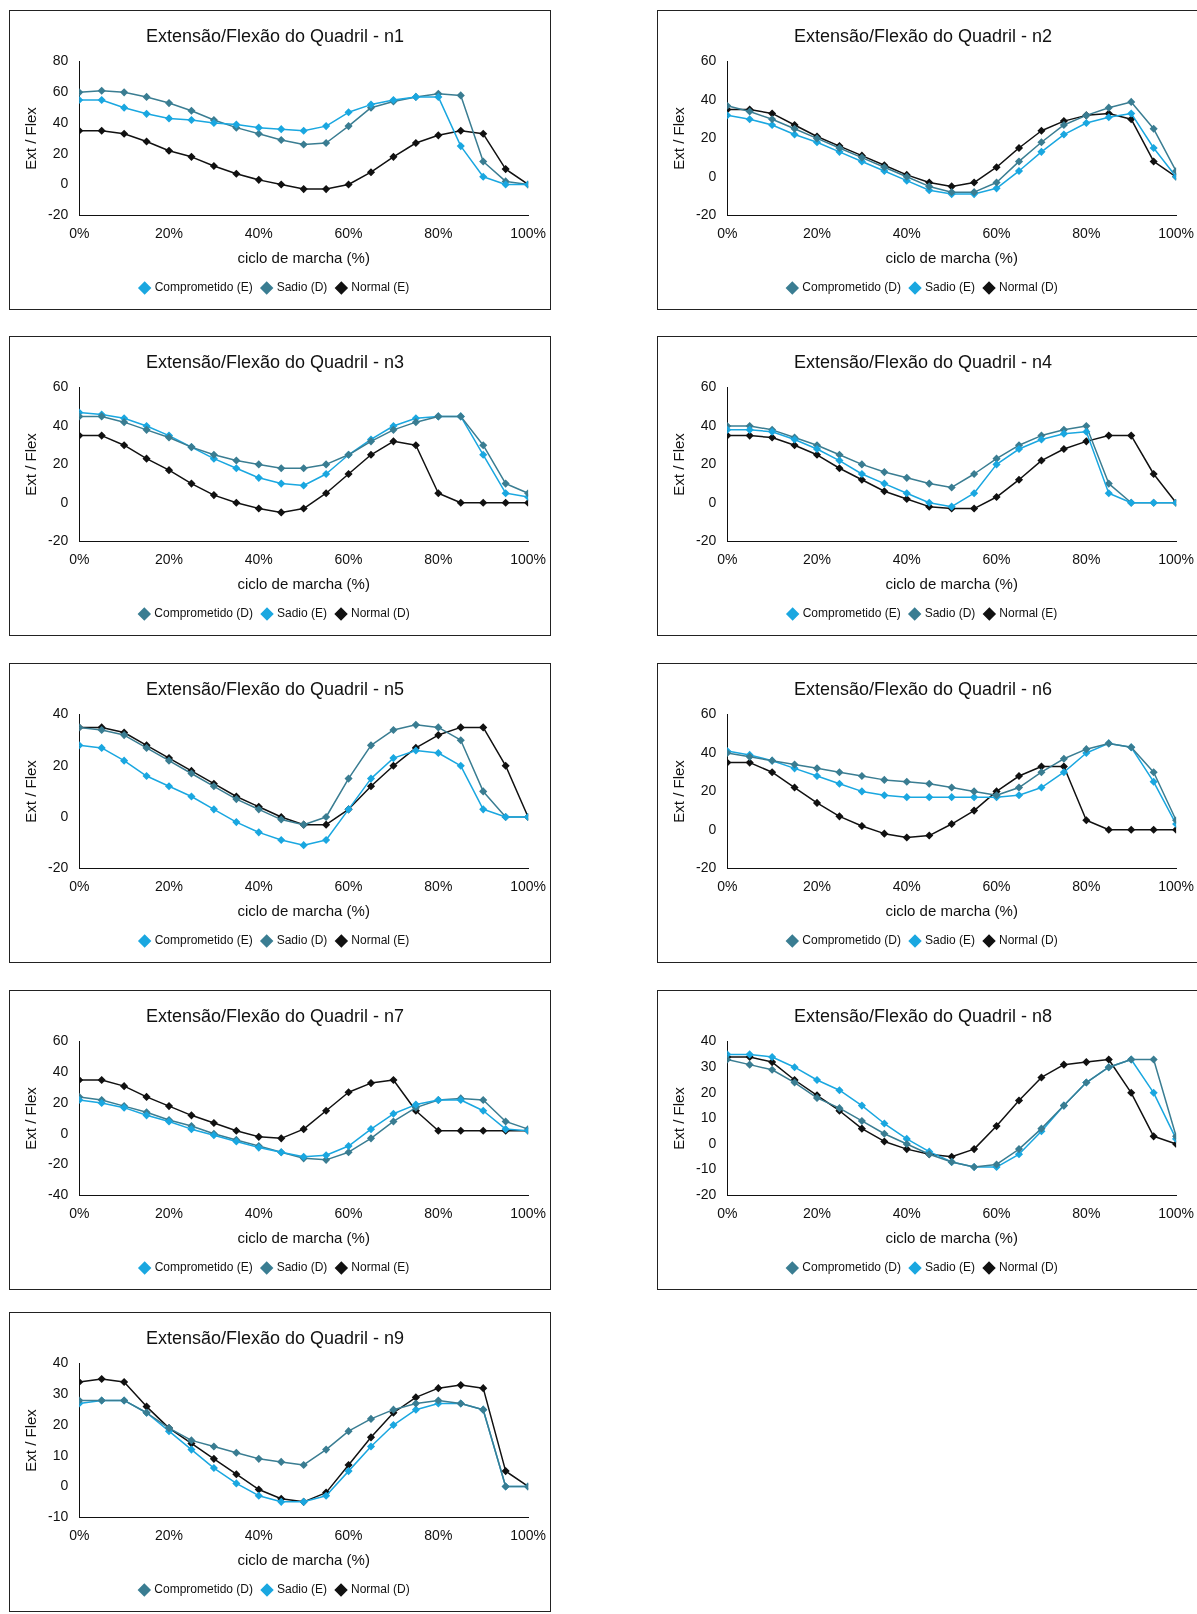  What do you see at coordinates (275, 35) in the screenshot?
I see `chart-title: Extensão/Flexão do Quadril - n1` at bounding box center [275, 35].